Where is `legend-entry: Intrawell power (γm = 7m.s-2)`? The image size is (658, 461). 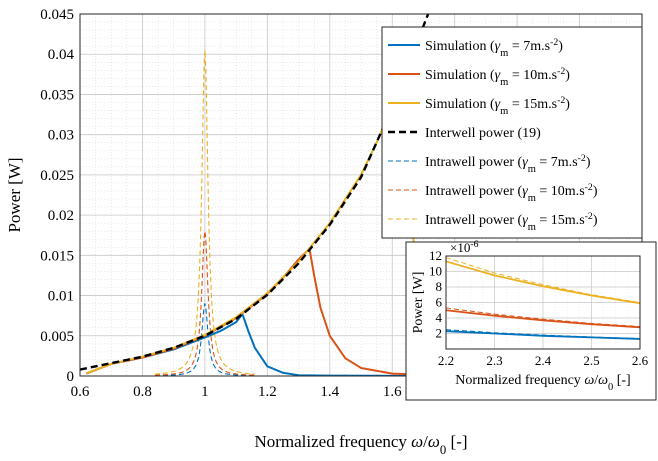 legend-entry: Intrawell power (γm = 7m.s-2) is located at coordinates (508, 164).